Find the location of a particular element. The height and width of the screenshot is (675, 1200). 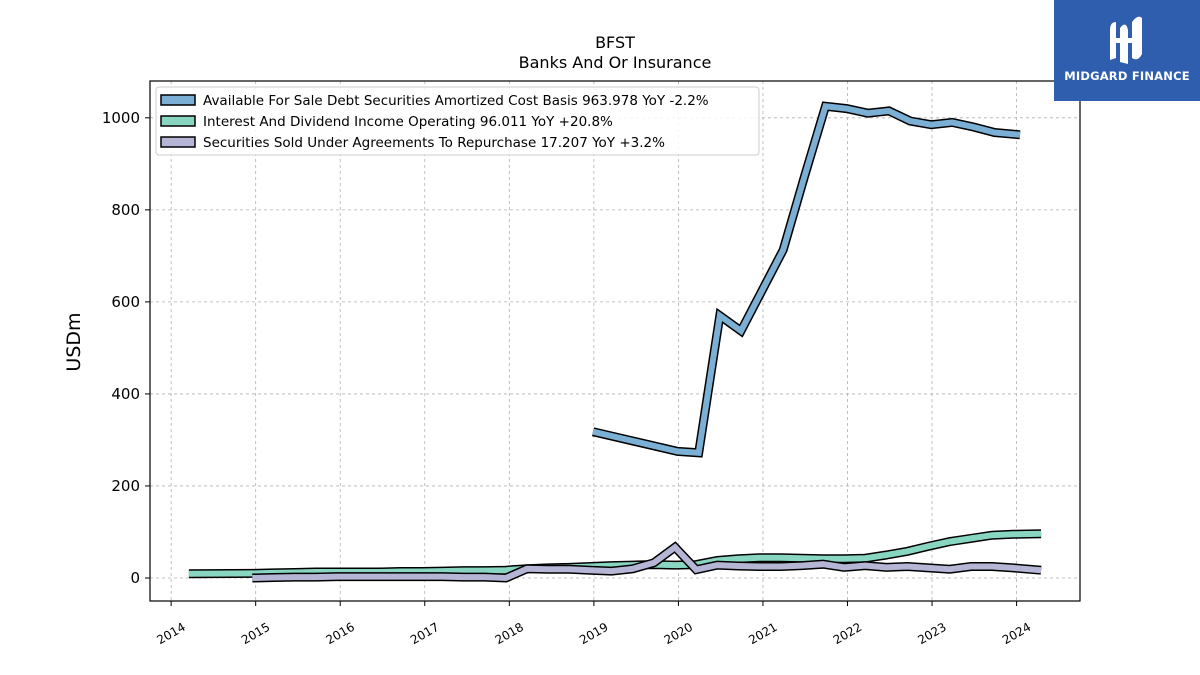

y-tick-label: 1000 is located at coordinates (121, 118).